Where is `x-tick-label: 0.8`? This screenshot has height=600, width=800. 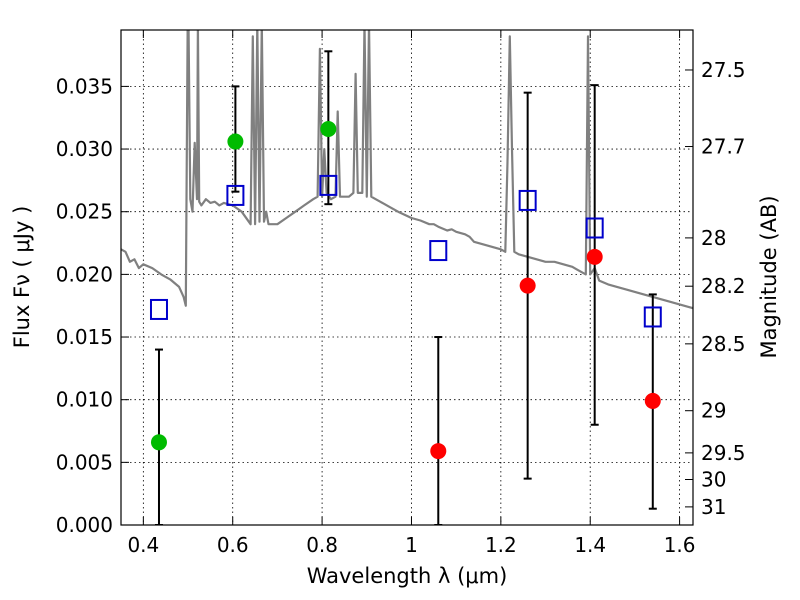 x-tick-label: 0.8 is located at coordinates (322, 545).